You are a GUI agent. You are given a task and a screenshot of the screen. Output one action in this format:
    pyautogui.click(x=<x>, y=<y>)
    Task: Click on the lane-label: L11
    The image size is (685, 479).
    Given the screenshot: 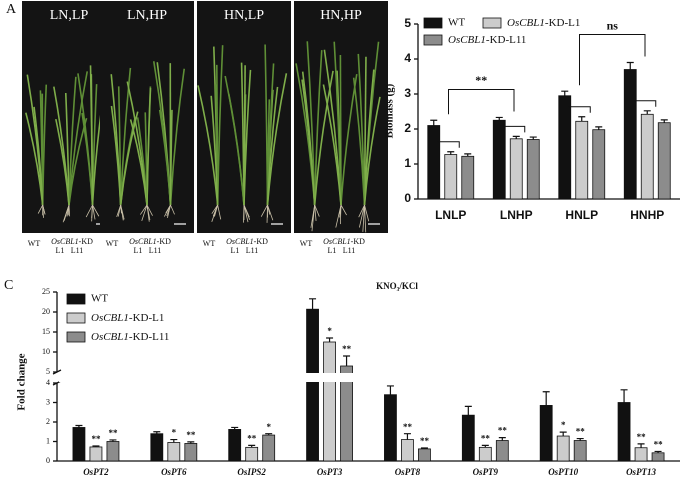 What is the action you would take?
    pyautogui.click(x=349, y=250)
    